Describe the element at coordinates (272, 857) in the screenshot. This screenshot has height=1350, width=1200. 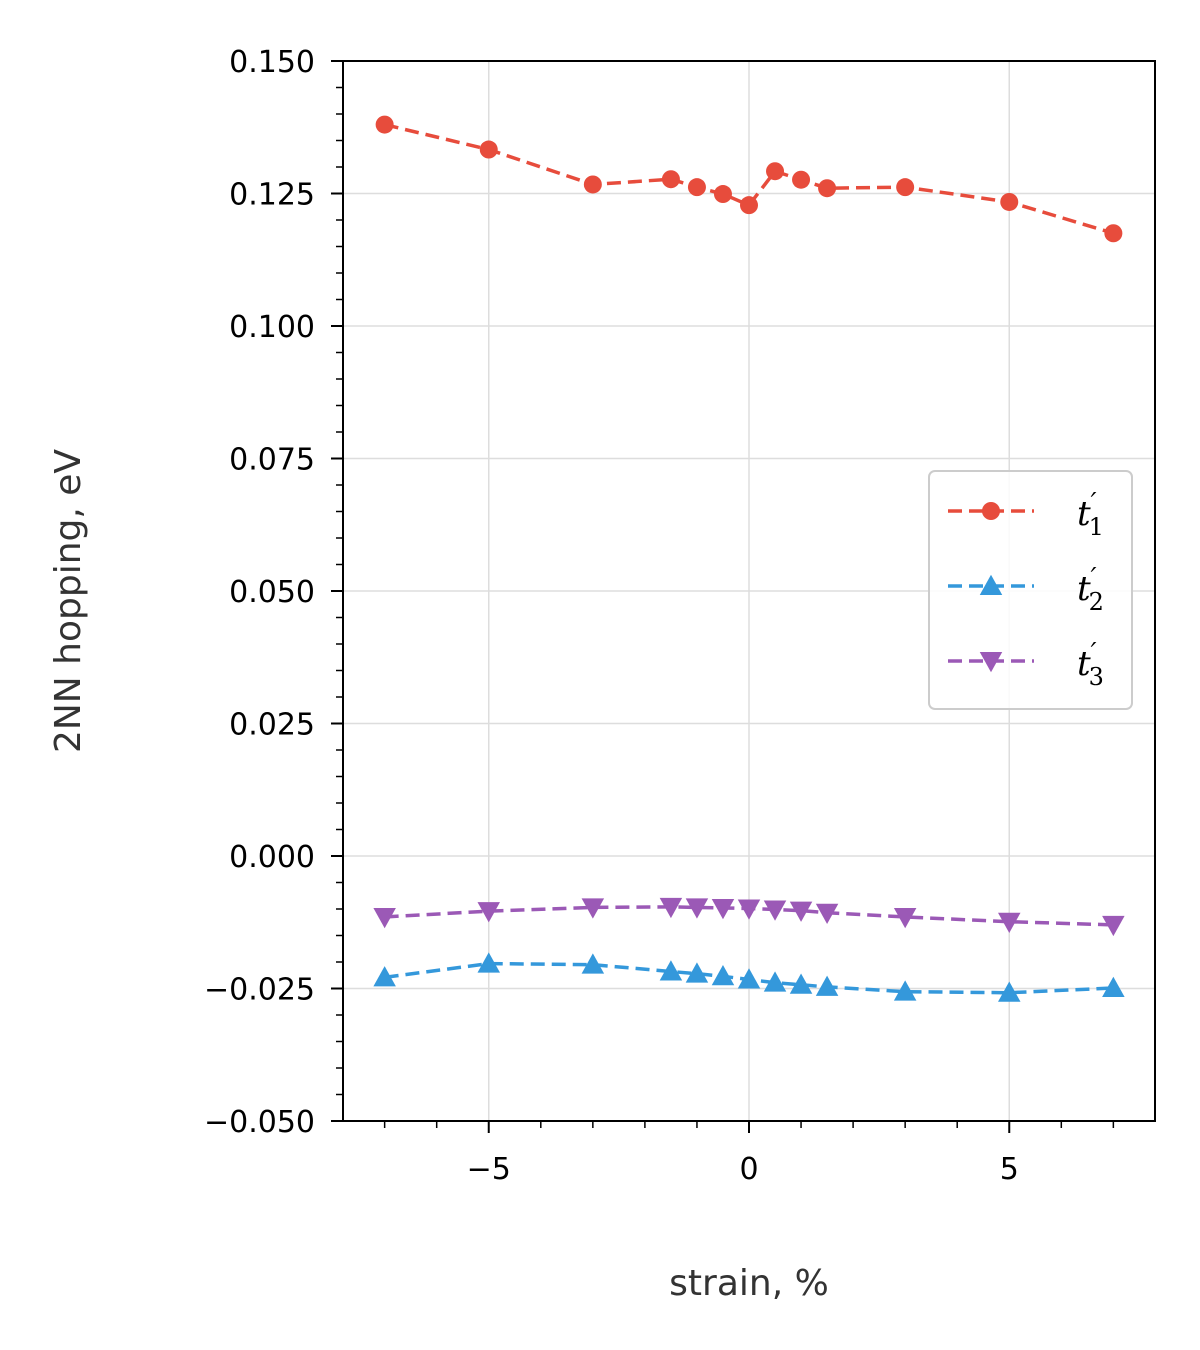
I see `y-tick-label: 0.000` at that location.